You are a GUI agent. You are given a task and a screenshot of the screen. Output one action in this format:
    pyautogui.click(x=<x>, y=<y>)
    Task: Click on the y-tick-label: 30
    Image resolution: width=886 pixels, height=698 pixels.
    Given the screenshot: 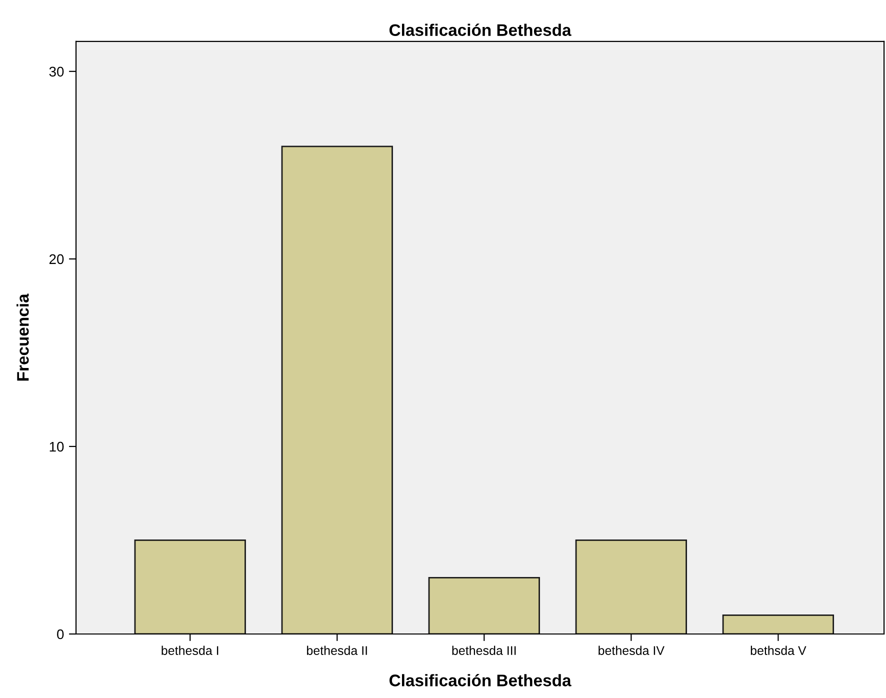 What is the action you would take?
    pyautogui.click(x=56, y=71)
    